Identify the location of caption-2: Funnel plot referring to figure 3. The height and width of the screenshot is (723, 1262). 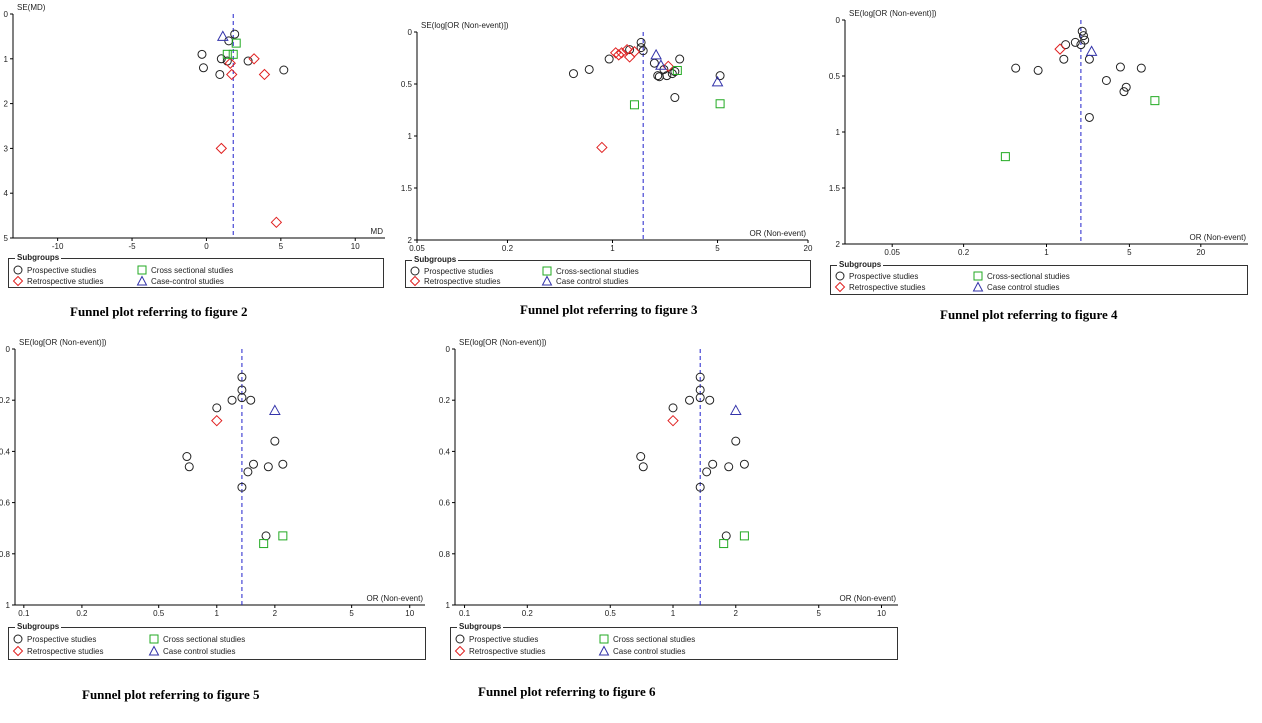
(609, 309).